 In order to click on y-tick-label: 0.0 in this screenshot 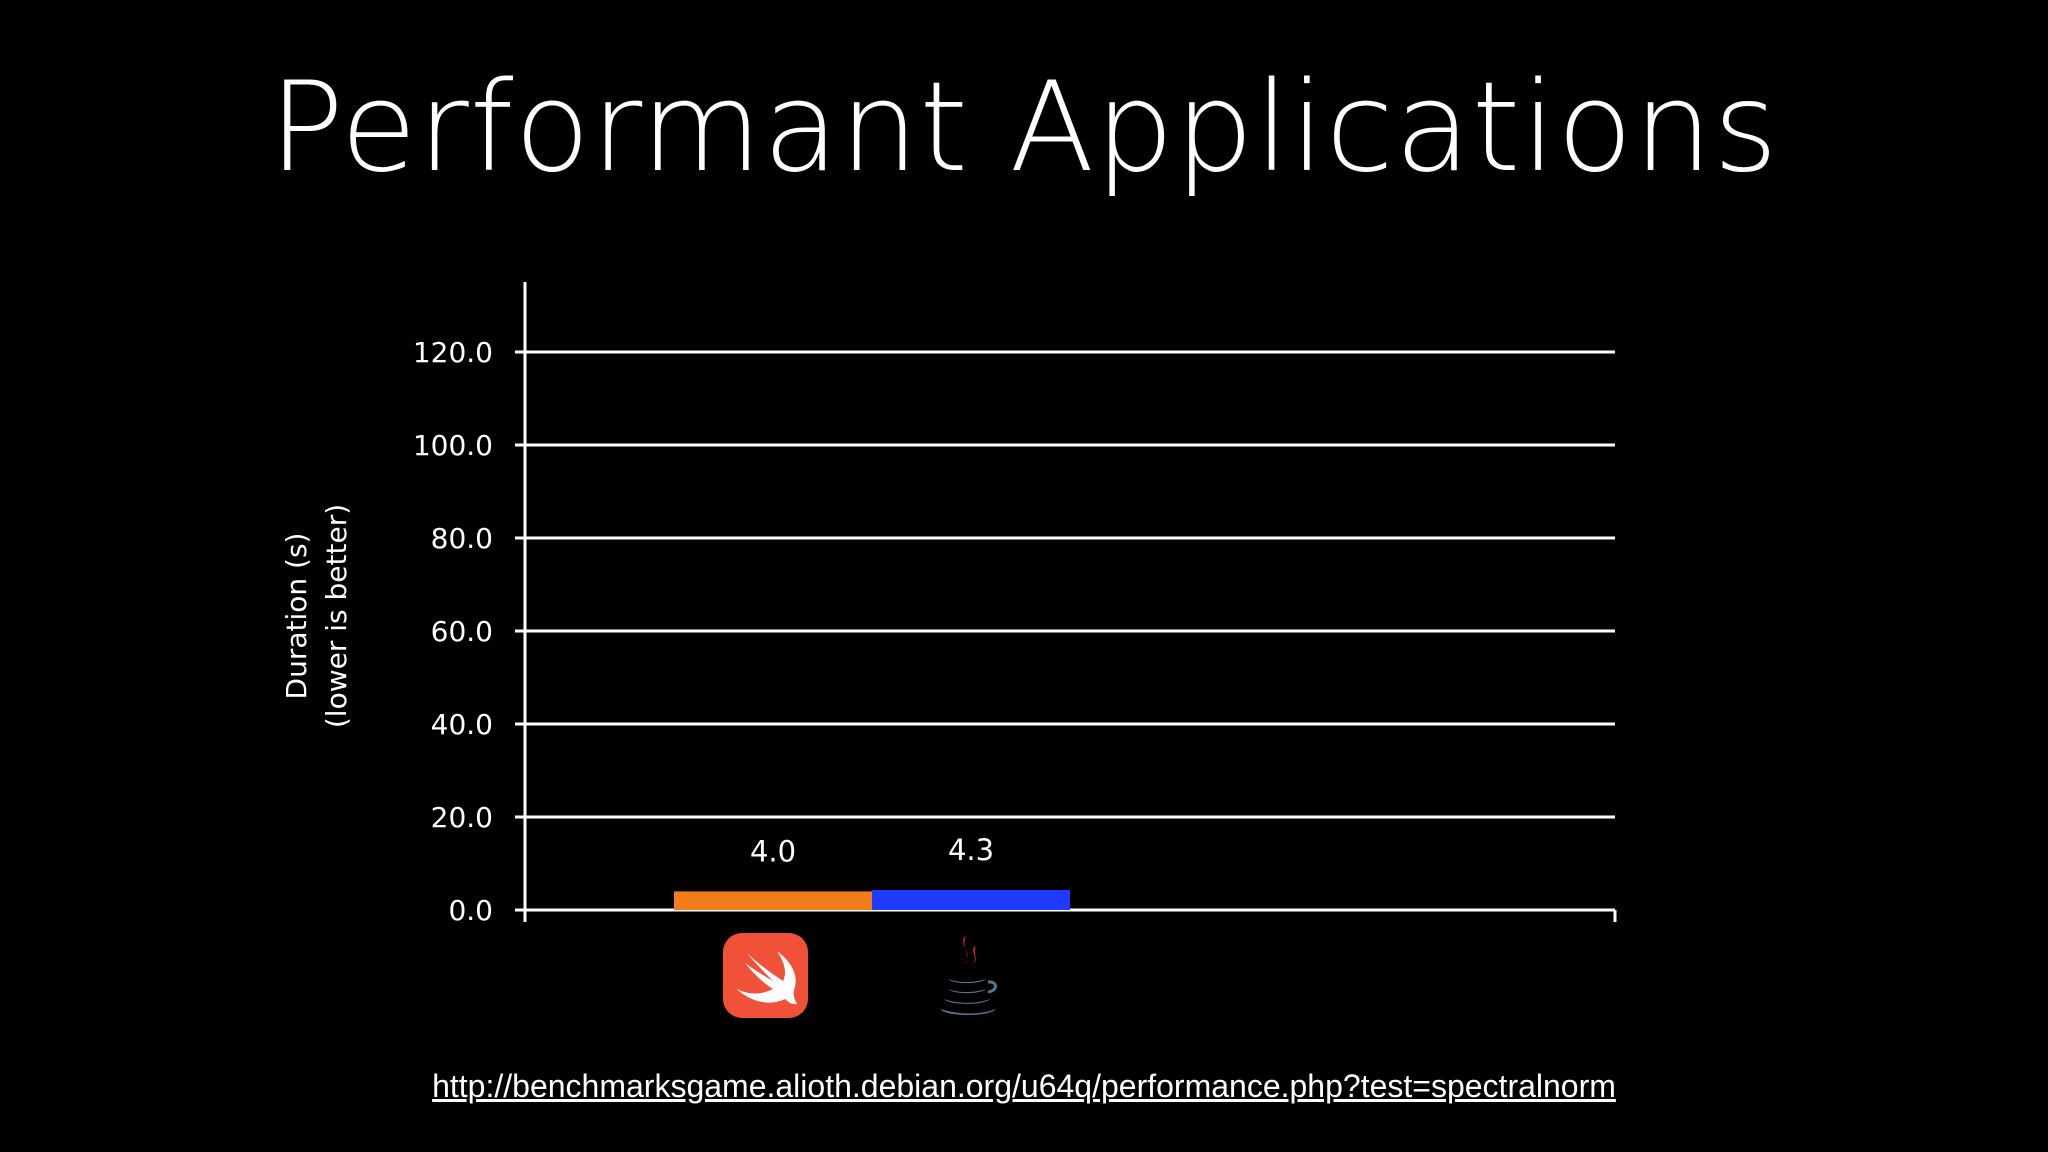, I will do `click(470, 910)`.